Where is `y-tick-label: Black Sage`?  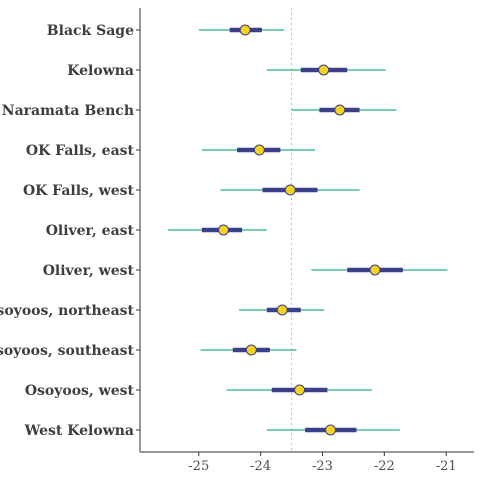 y-tick-label: Black Sage is located at coordinates (90, 31).